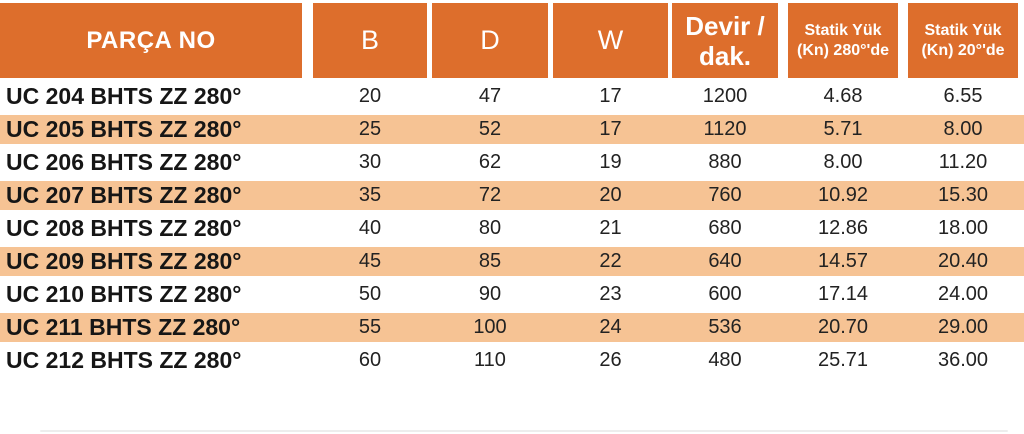  I want to click on devir-cell: 600, so click(725, 294).